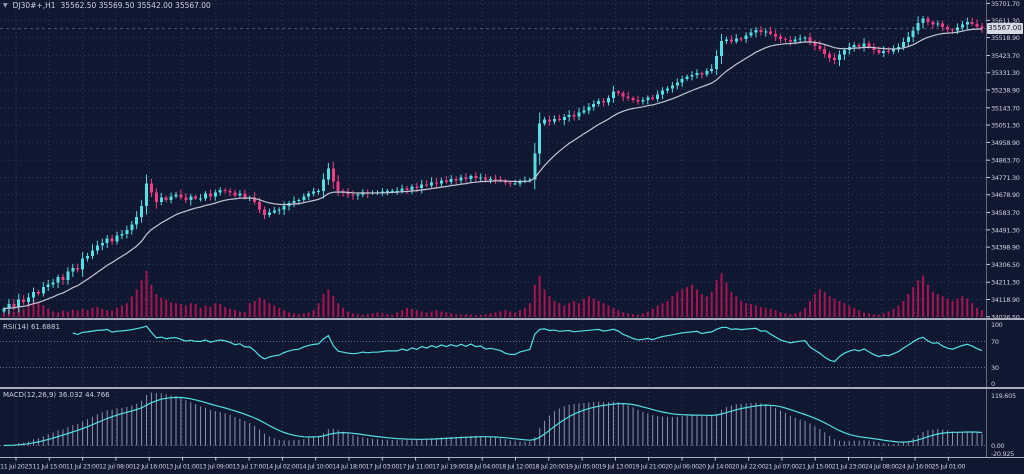 The image size is (1024, 474). Describe the element at coordinates (316, 467) in the screenshot. I see `svg-text: 14 Jul 10:00` at that location.